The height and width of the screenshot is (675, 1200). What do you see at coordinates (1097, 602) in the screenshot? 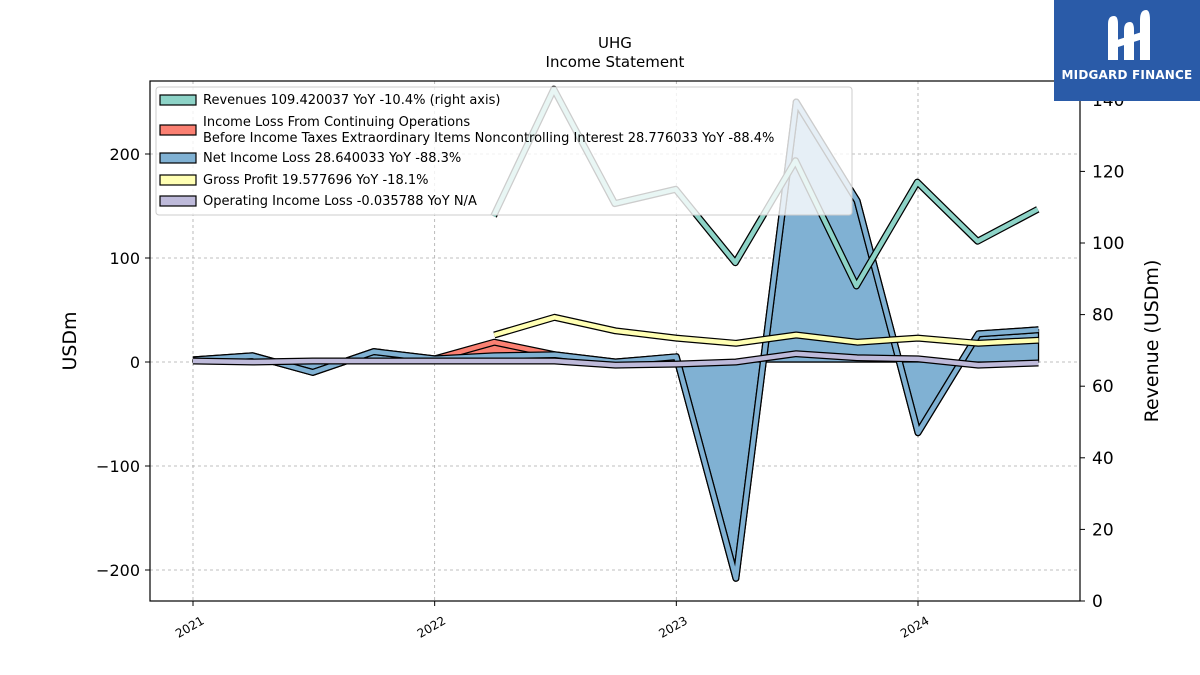
I see `y-right-tick-label: 0` at bounding box center [1097, 602].